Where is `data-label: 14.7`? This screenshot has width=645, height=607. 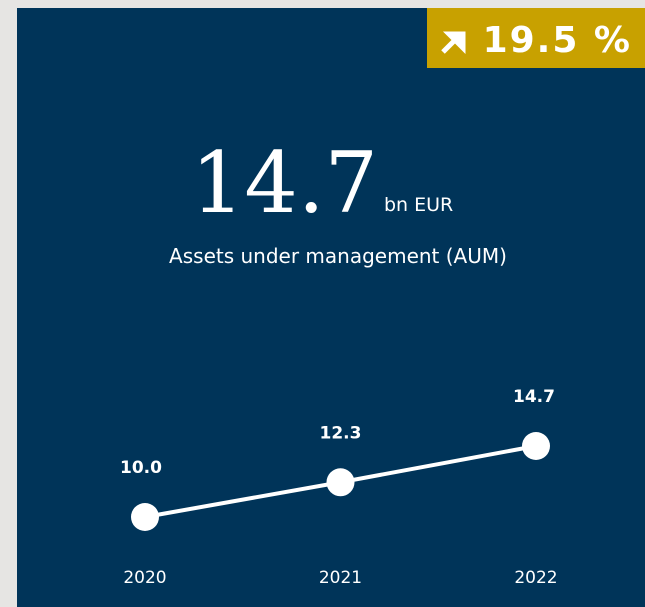
data-label: 14.7 is located at coordinates (534, 397).